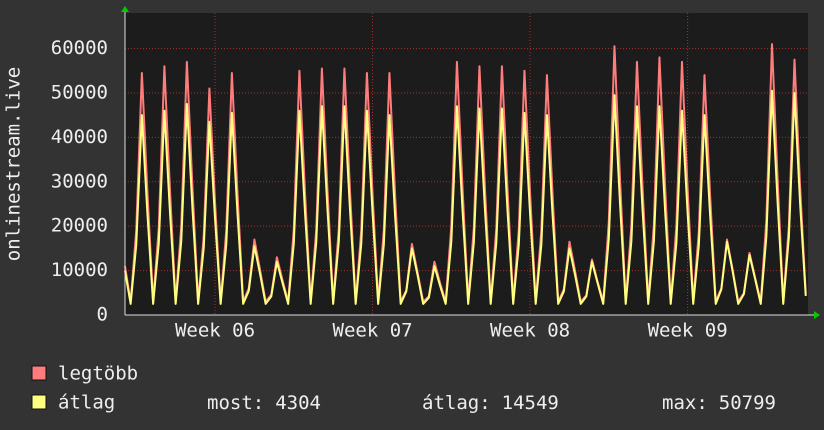  I want to click on x-tick-label: Week 07, so click(373, 331).